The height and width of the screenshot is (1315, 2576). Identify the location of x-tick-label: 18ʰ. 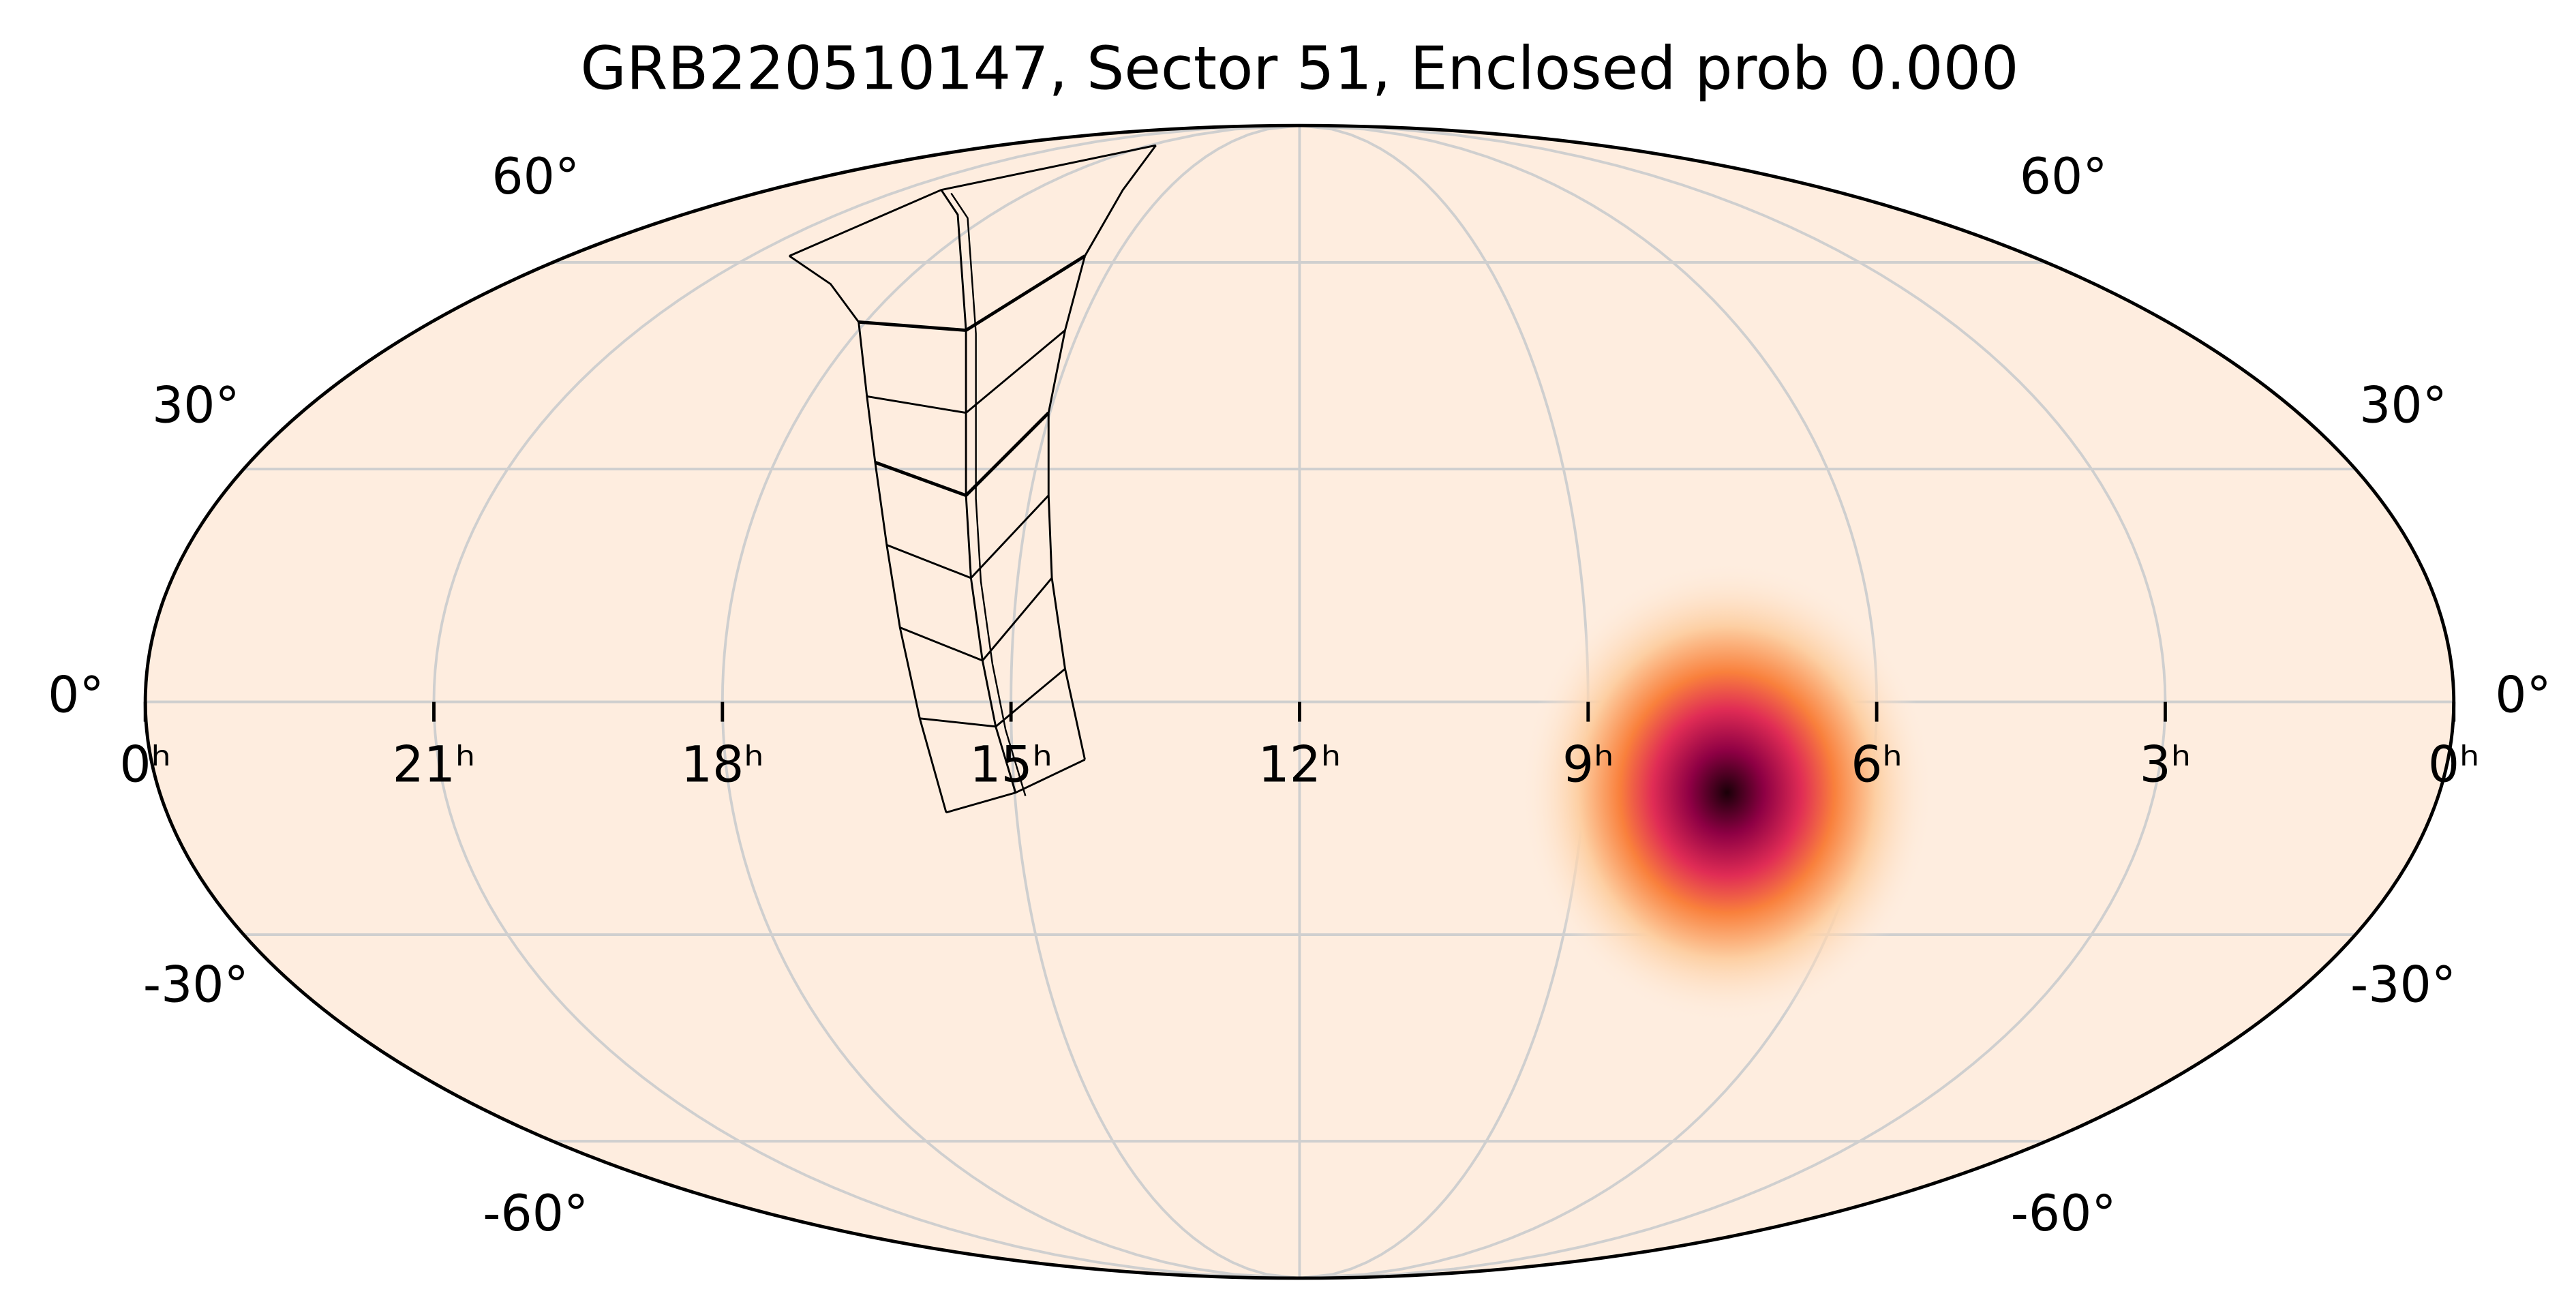
(723, 765).